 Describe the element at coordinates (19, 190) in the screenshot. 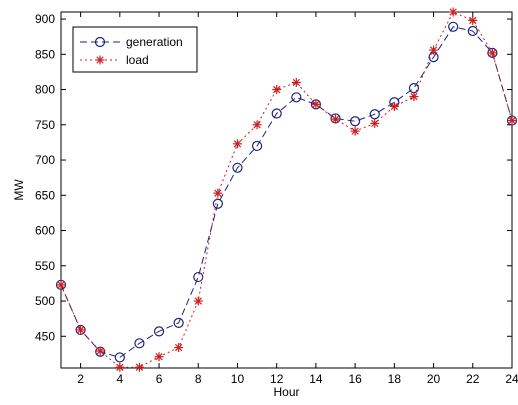

I see `y-axis-label: MW` at that location.